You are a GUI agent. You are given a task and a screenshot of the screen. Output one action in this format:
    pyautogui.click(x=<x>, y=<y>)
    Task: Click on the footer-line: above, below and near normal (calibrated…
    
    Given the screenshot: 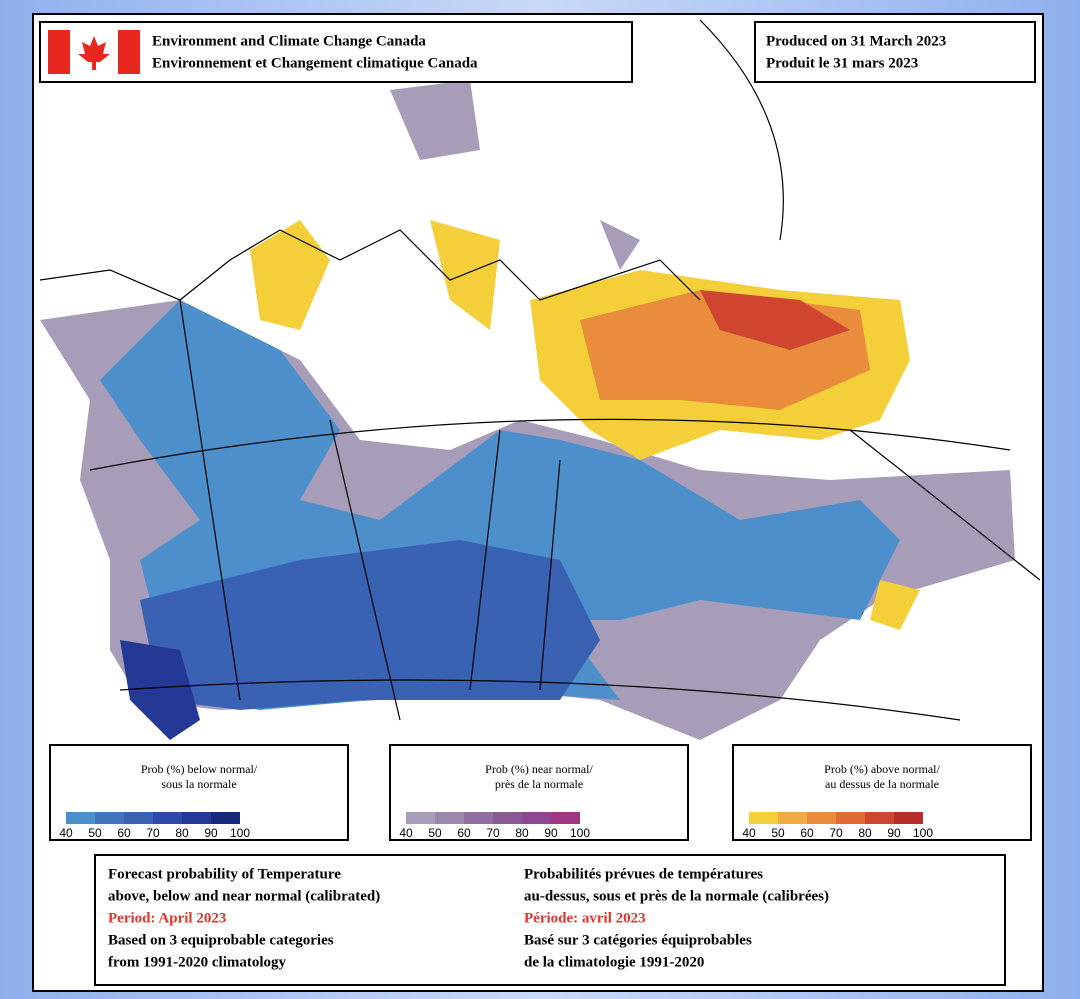 What is the action you would take?
    pyautogui.click(x=244, y=896)
    